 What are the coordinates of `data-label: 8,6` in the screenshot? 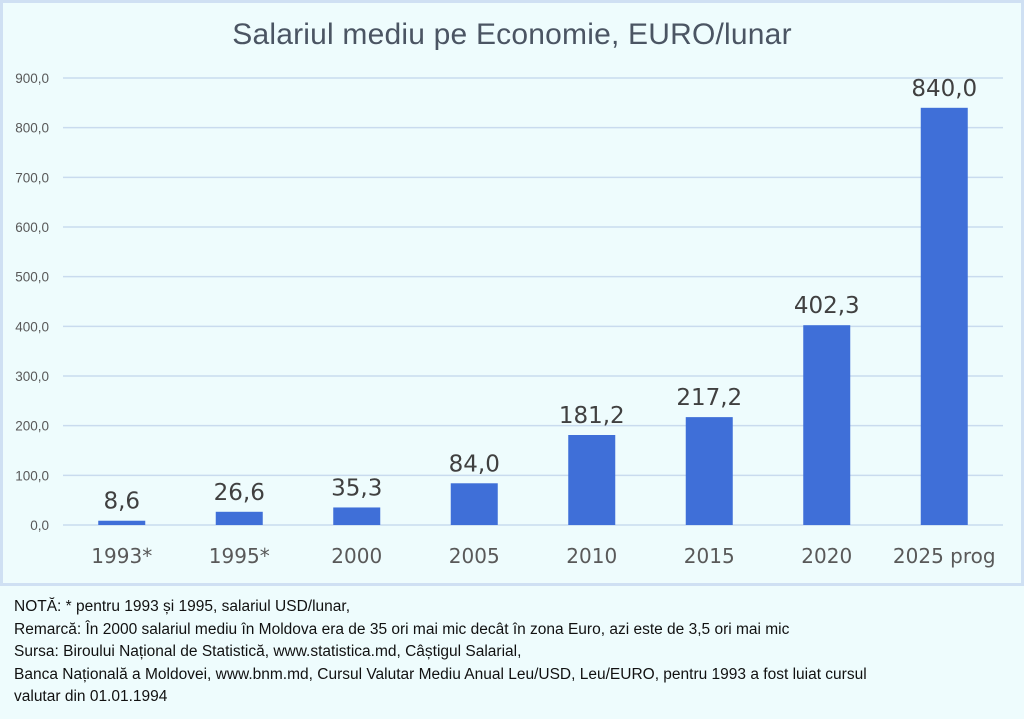 It's located at (121, 502).